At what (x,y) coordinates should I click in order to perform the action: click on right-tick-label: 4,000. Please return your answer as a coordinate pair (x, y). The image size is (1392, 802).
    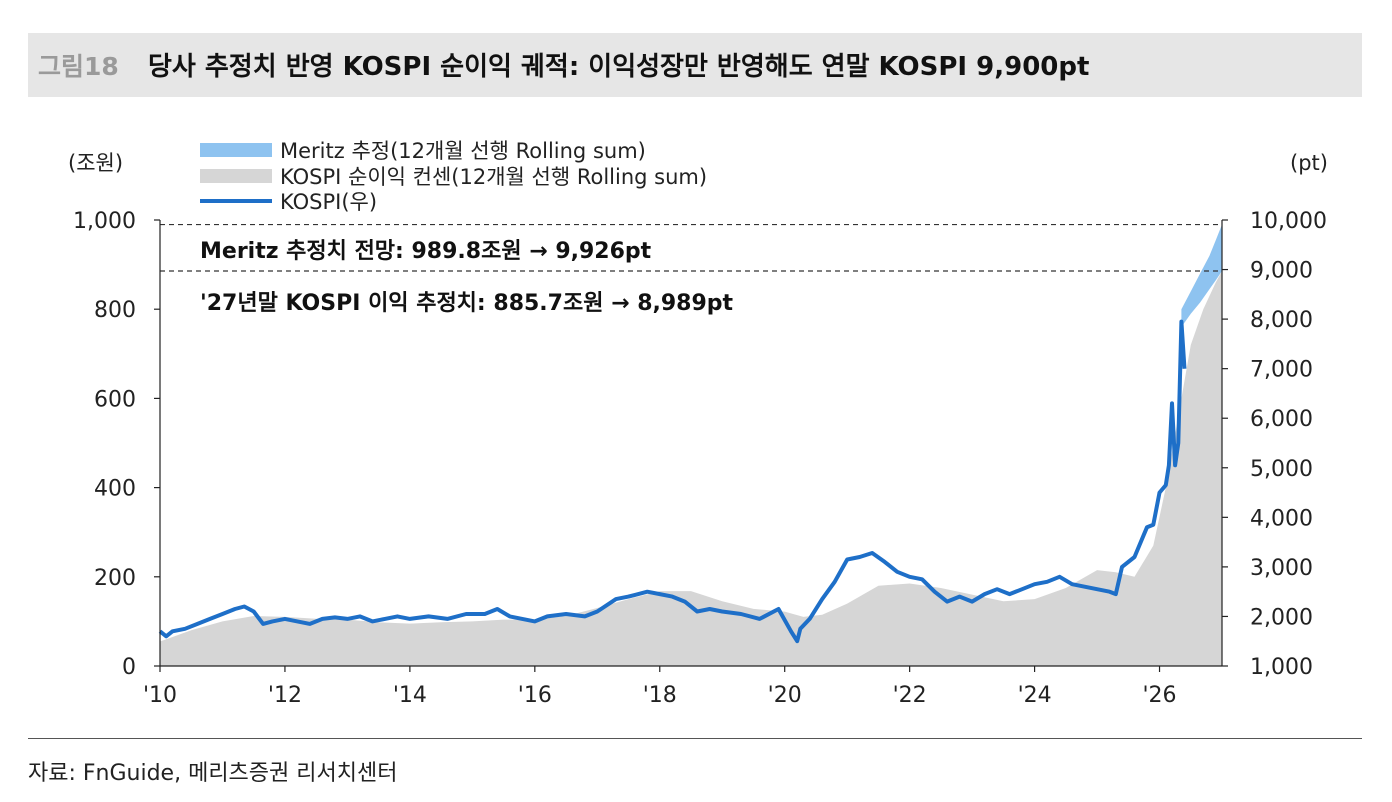
    Looking at the image, I should click on (1281, 518).